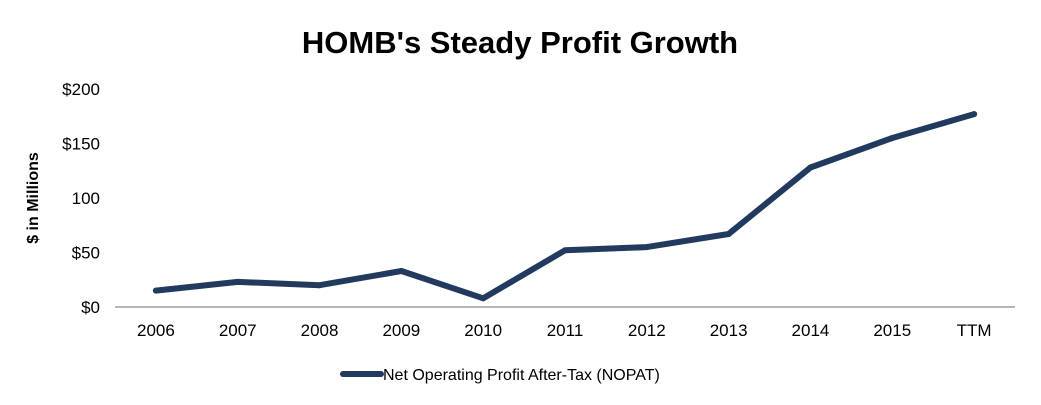 This screenshot has height=405, width=1041. I want to click on x-tick-label: 2011, so click(565, 330).